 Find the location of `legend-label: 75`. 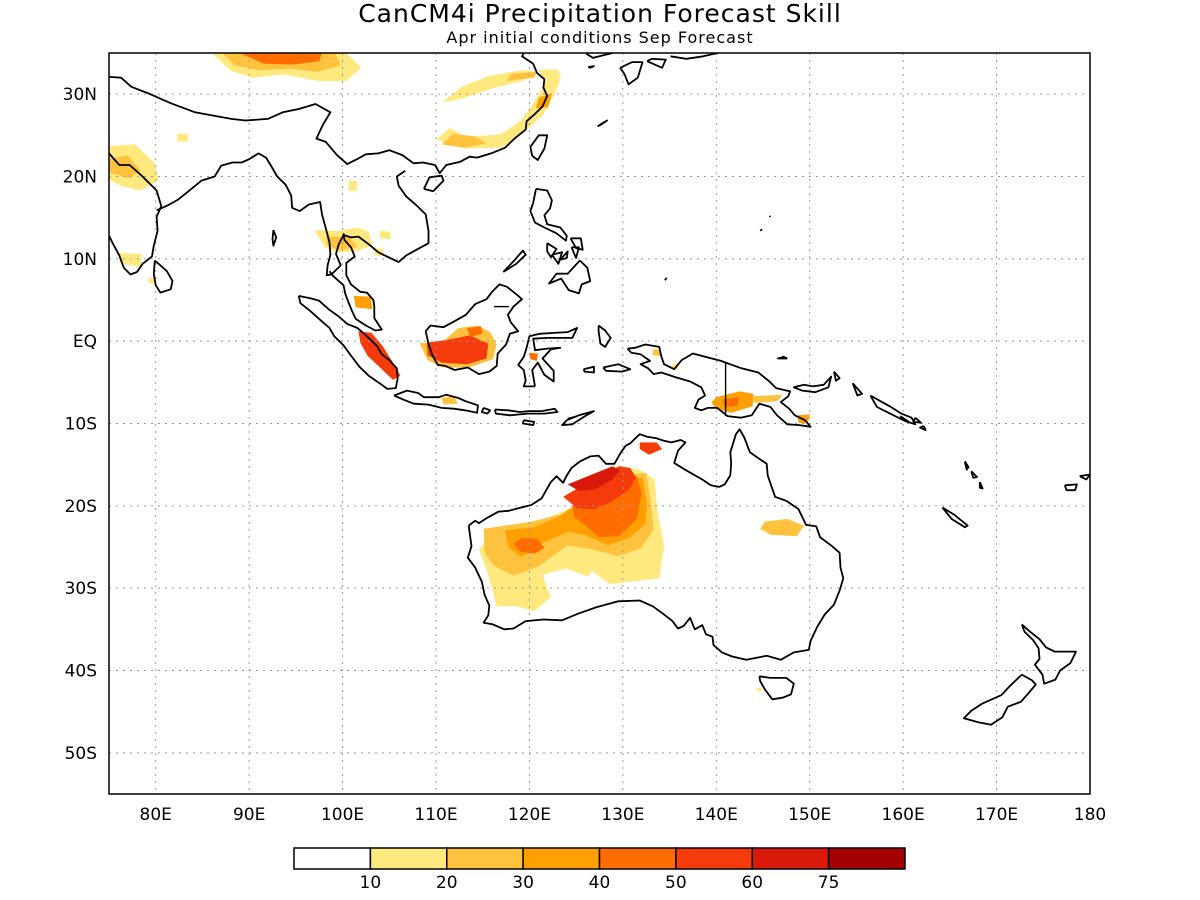

legend-label: 75 is located at coordinates (829, 883).